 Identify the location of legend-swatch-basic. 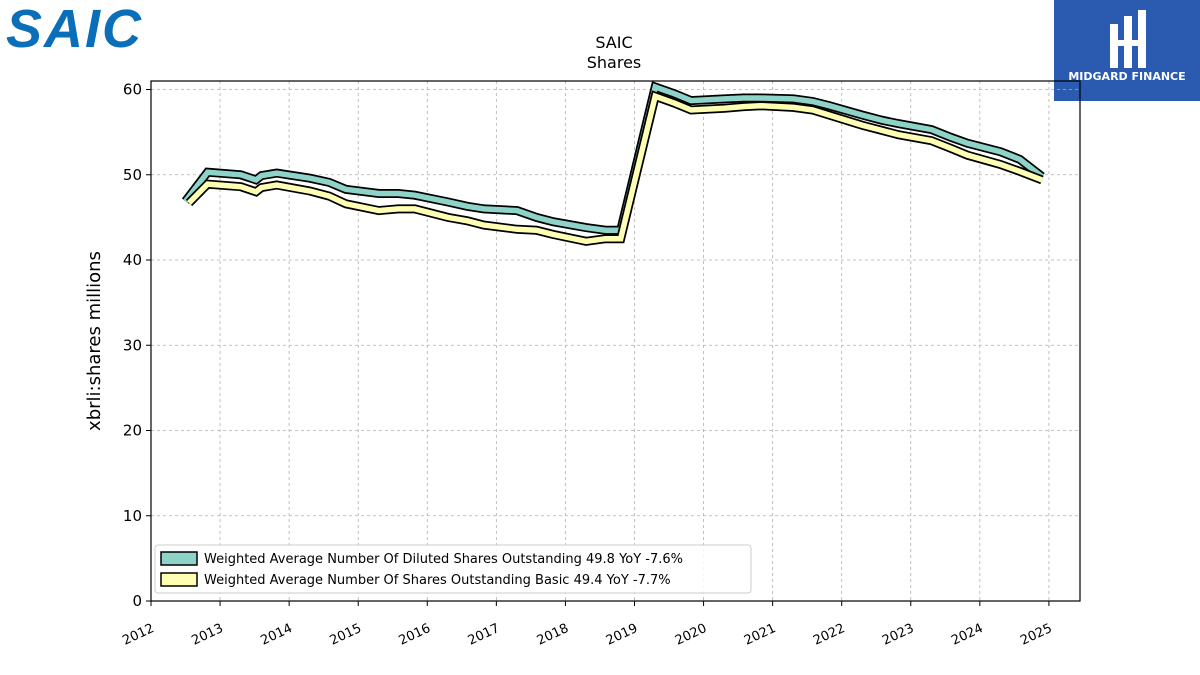
(179, 579).